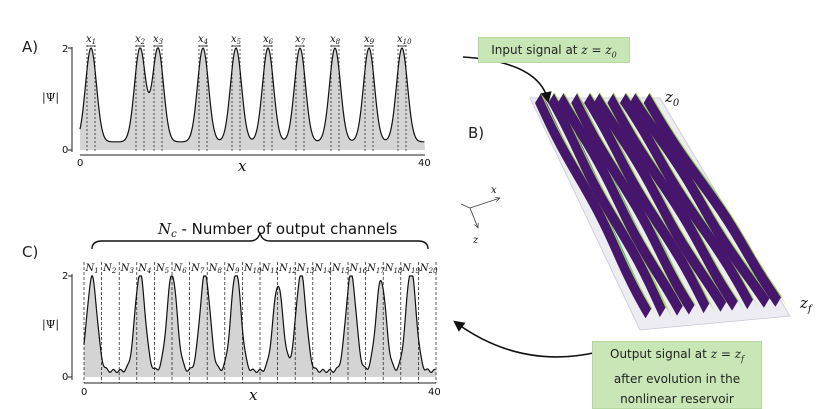 Image resolution: width=828 pixels, height=409 pixels. What do you see at coordinates (203, 40) in the screenshot?
I see `panel-a-marker-label: x4` at bounding box center [203, 40].